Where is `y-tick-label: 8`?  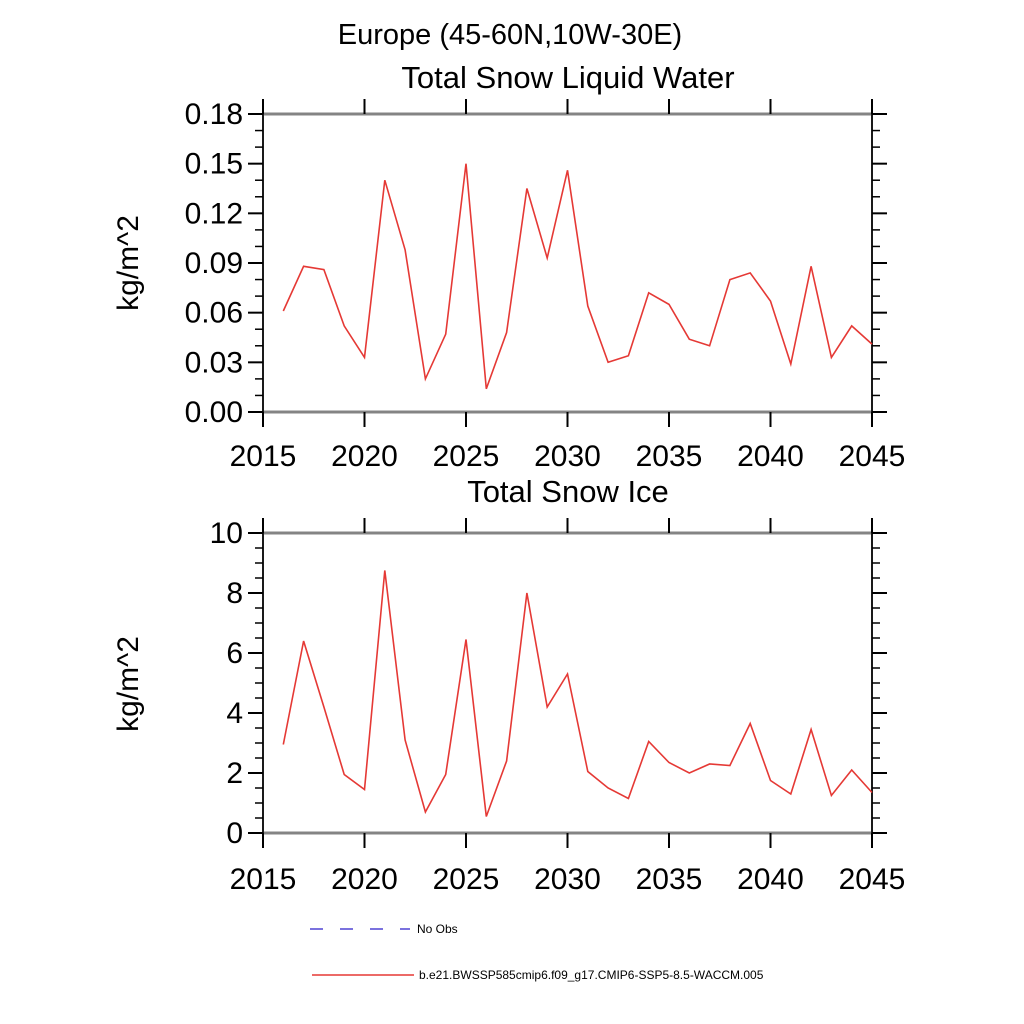
y-tick-label: 8 is located at coordinates (234, 593).